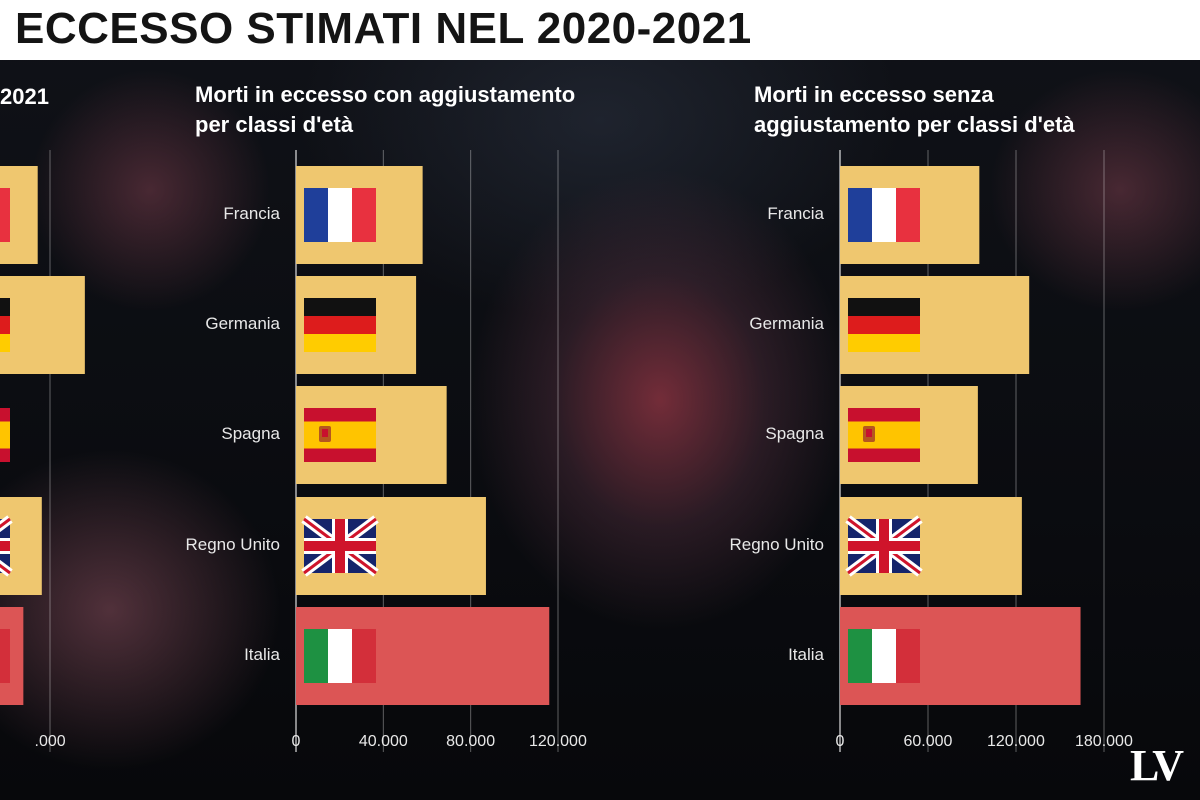  Describe the element at coordinates (24, 96) in the screenshot. I see `panel-1-title: 2021` at that location.